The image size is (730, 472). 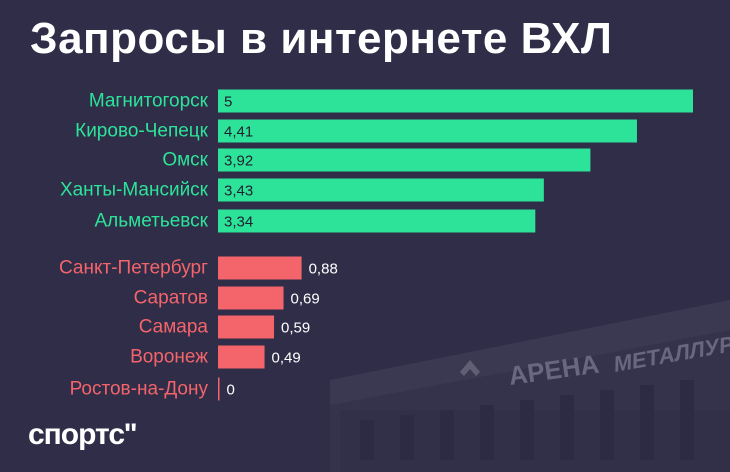 What do you see at coordinates (171, 298) in the screenshot?
I see `category-label: Саратов` at bounding box center [171, 298].